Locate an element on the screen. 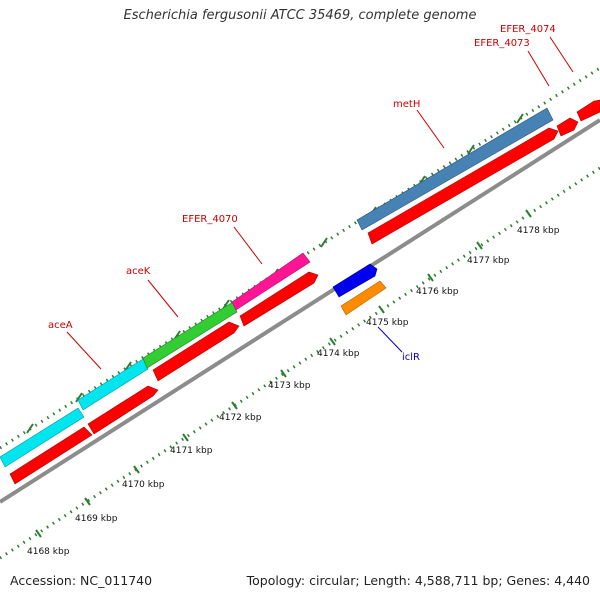  gene-aceK is located at coordinates (190, 335).